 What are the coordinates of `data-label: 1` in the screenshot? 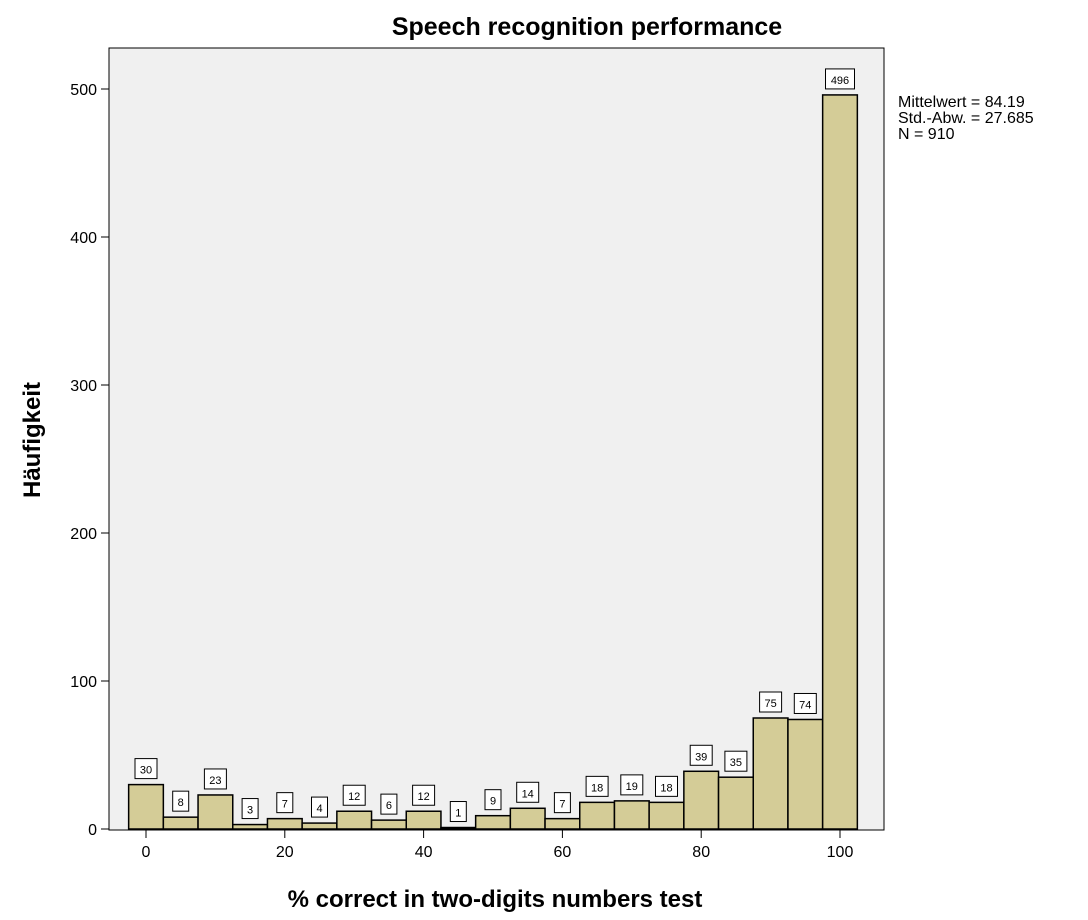 It's located at (458, 812).